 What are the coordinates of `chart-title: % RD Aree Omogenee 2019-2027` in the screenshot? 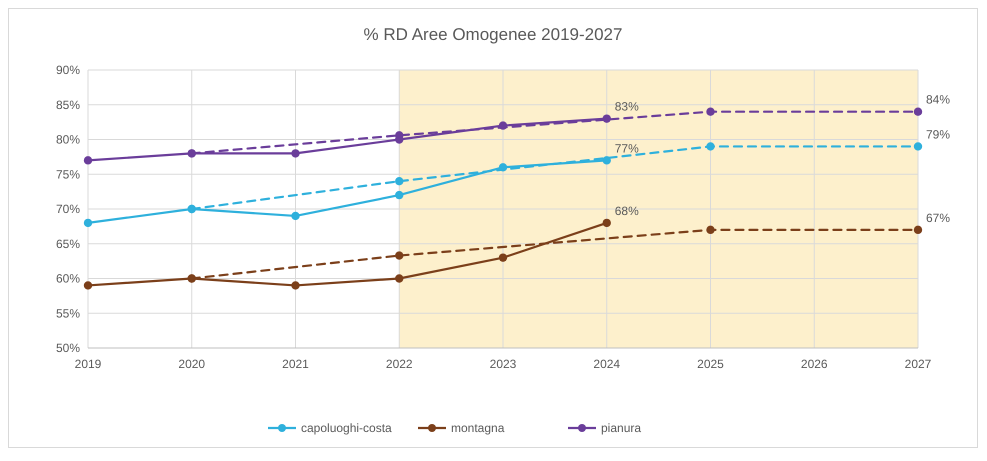 It's located at (493, 34).